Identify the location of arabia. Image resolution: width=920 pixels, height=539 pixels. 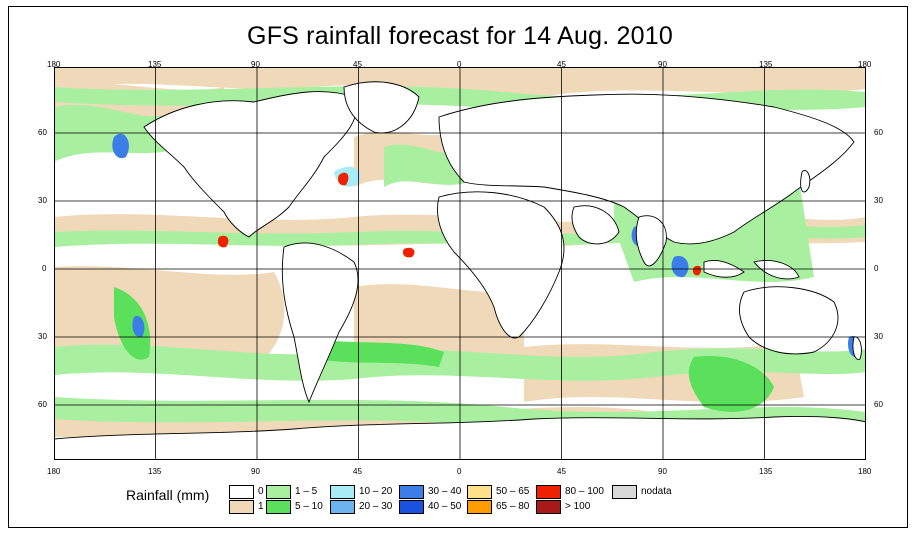
(595, 225).